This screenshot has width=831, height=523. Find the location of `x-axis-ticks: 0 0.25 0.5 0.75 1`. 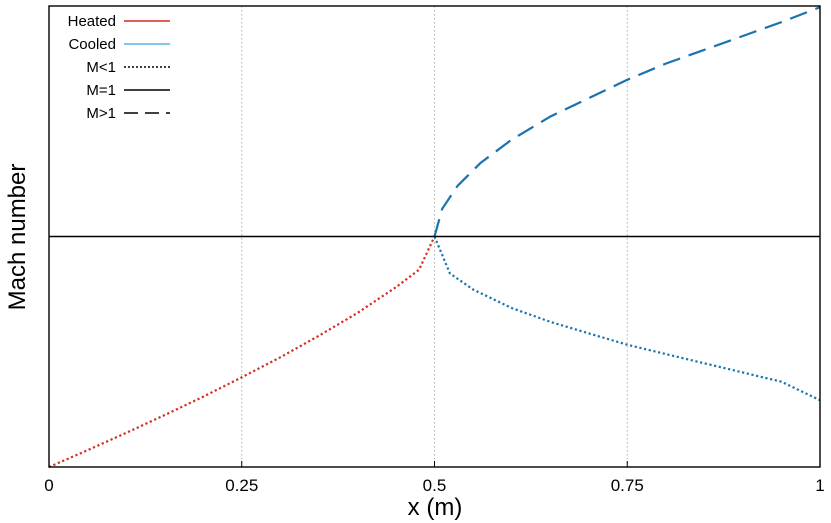

x-axis-ticks: 0 0.25 0.5 0.75 1 is located at coordinates (434, 478).